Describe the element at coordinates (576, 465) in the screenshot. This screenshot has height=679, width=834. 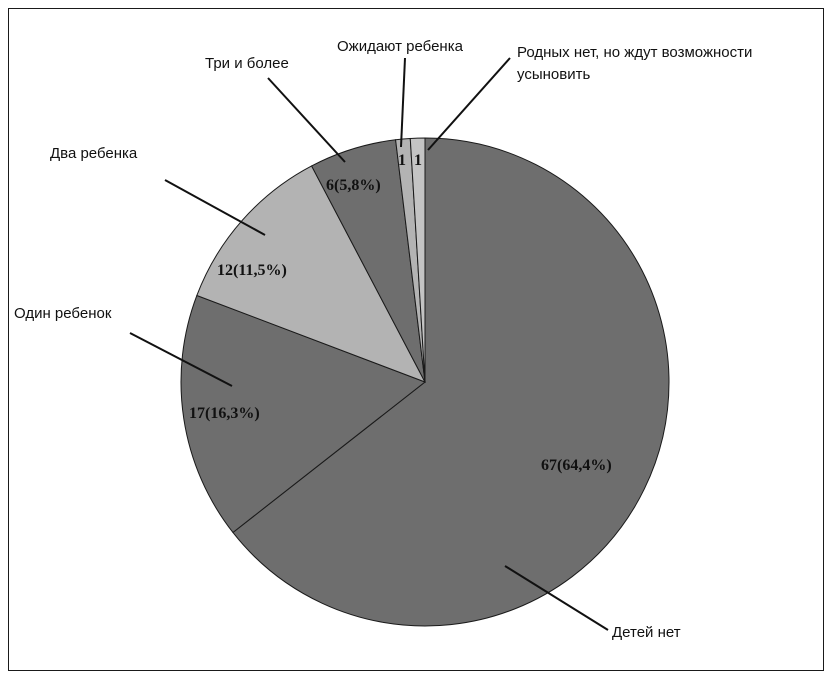
I see `value-label-no-children: 67(64,4%)` at that location.